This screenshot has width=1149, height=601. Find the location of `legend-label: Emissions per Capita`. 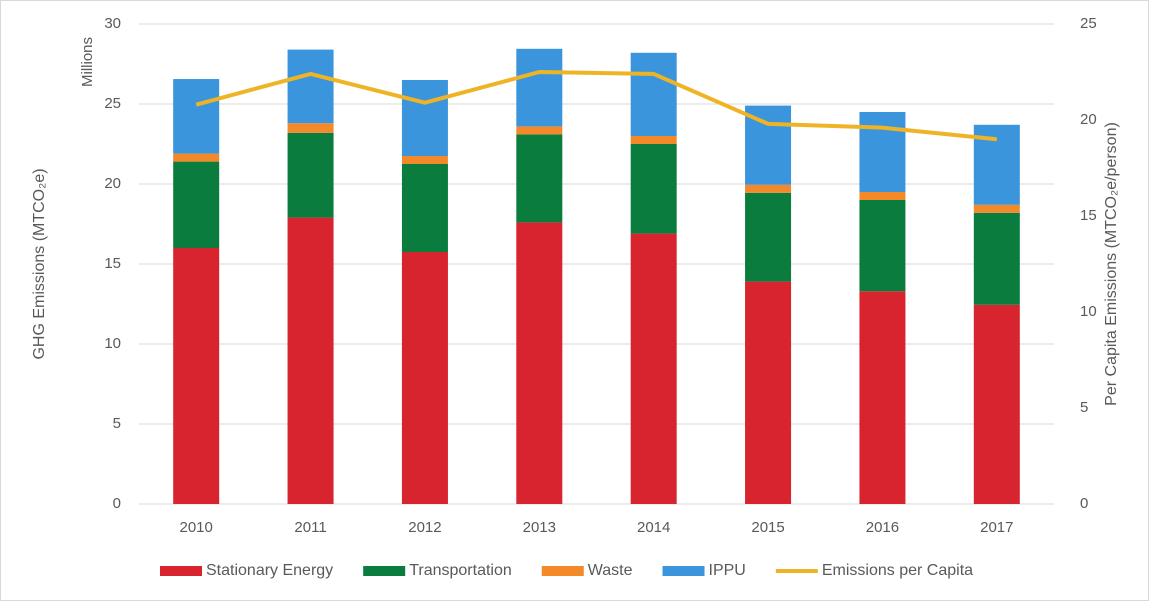

legend-label: Emissions per Capita is located at coordinates (897, 570).